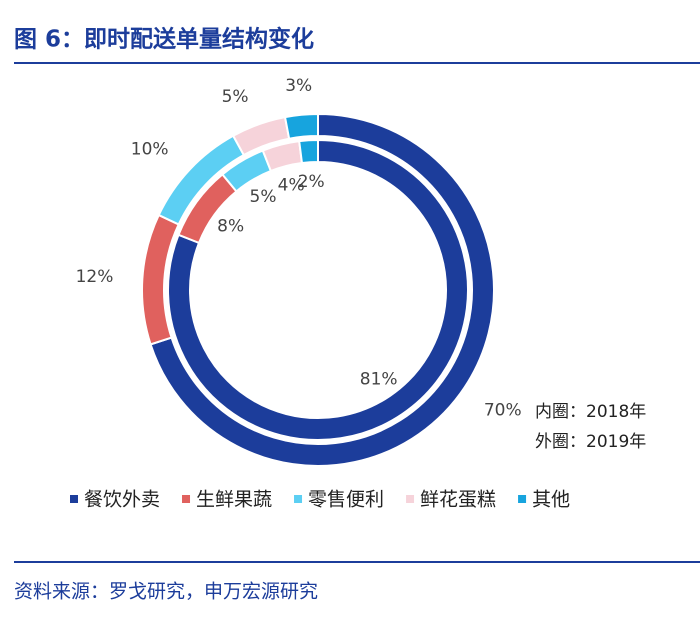 The width and height of the screenshot is (700, 620). I want to click on legend-label: 餐饮外卖, so click(122, 500).